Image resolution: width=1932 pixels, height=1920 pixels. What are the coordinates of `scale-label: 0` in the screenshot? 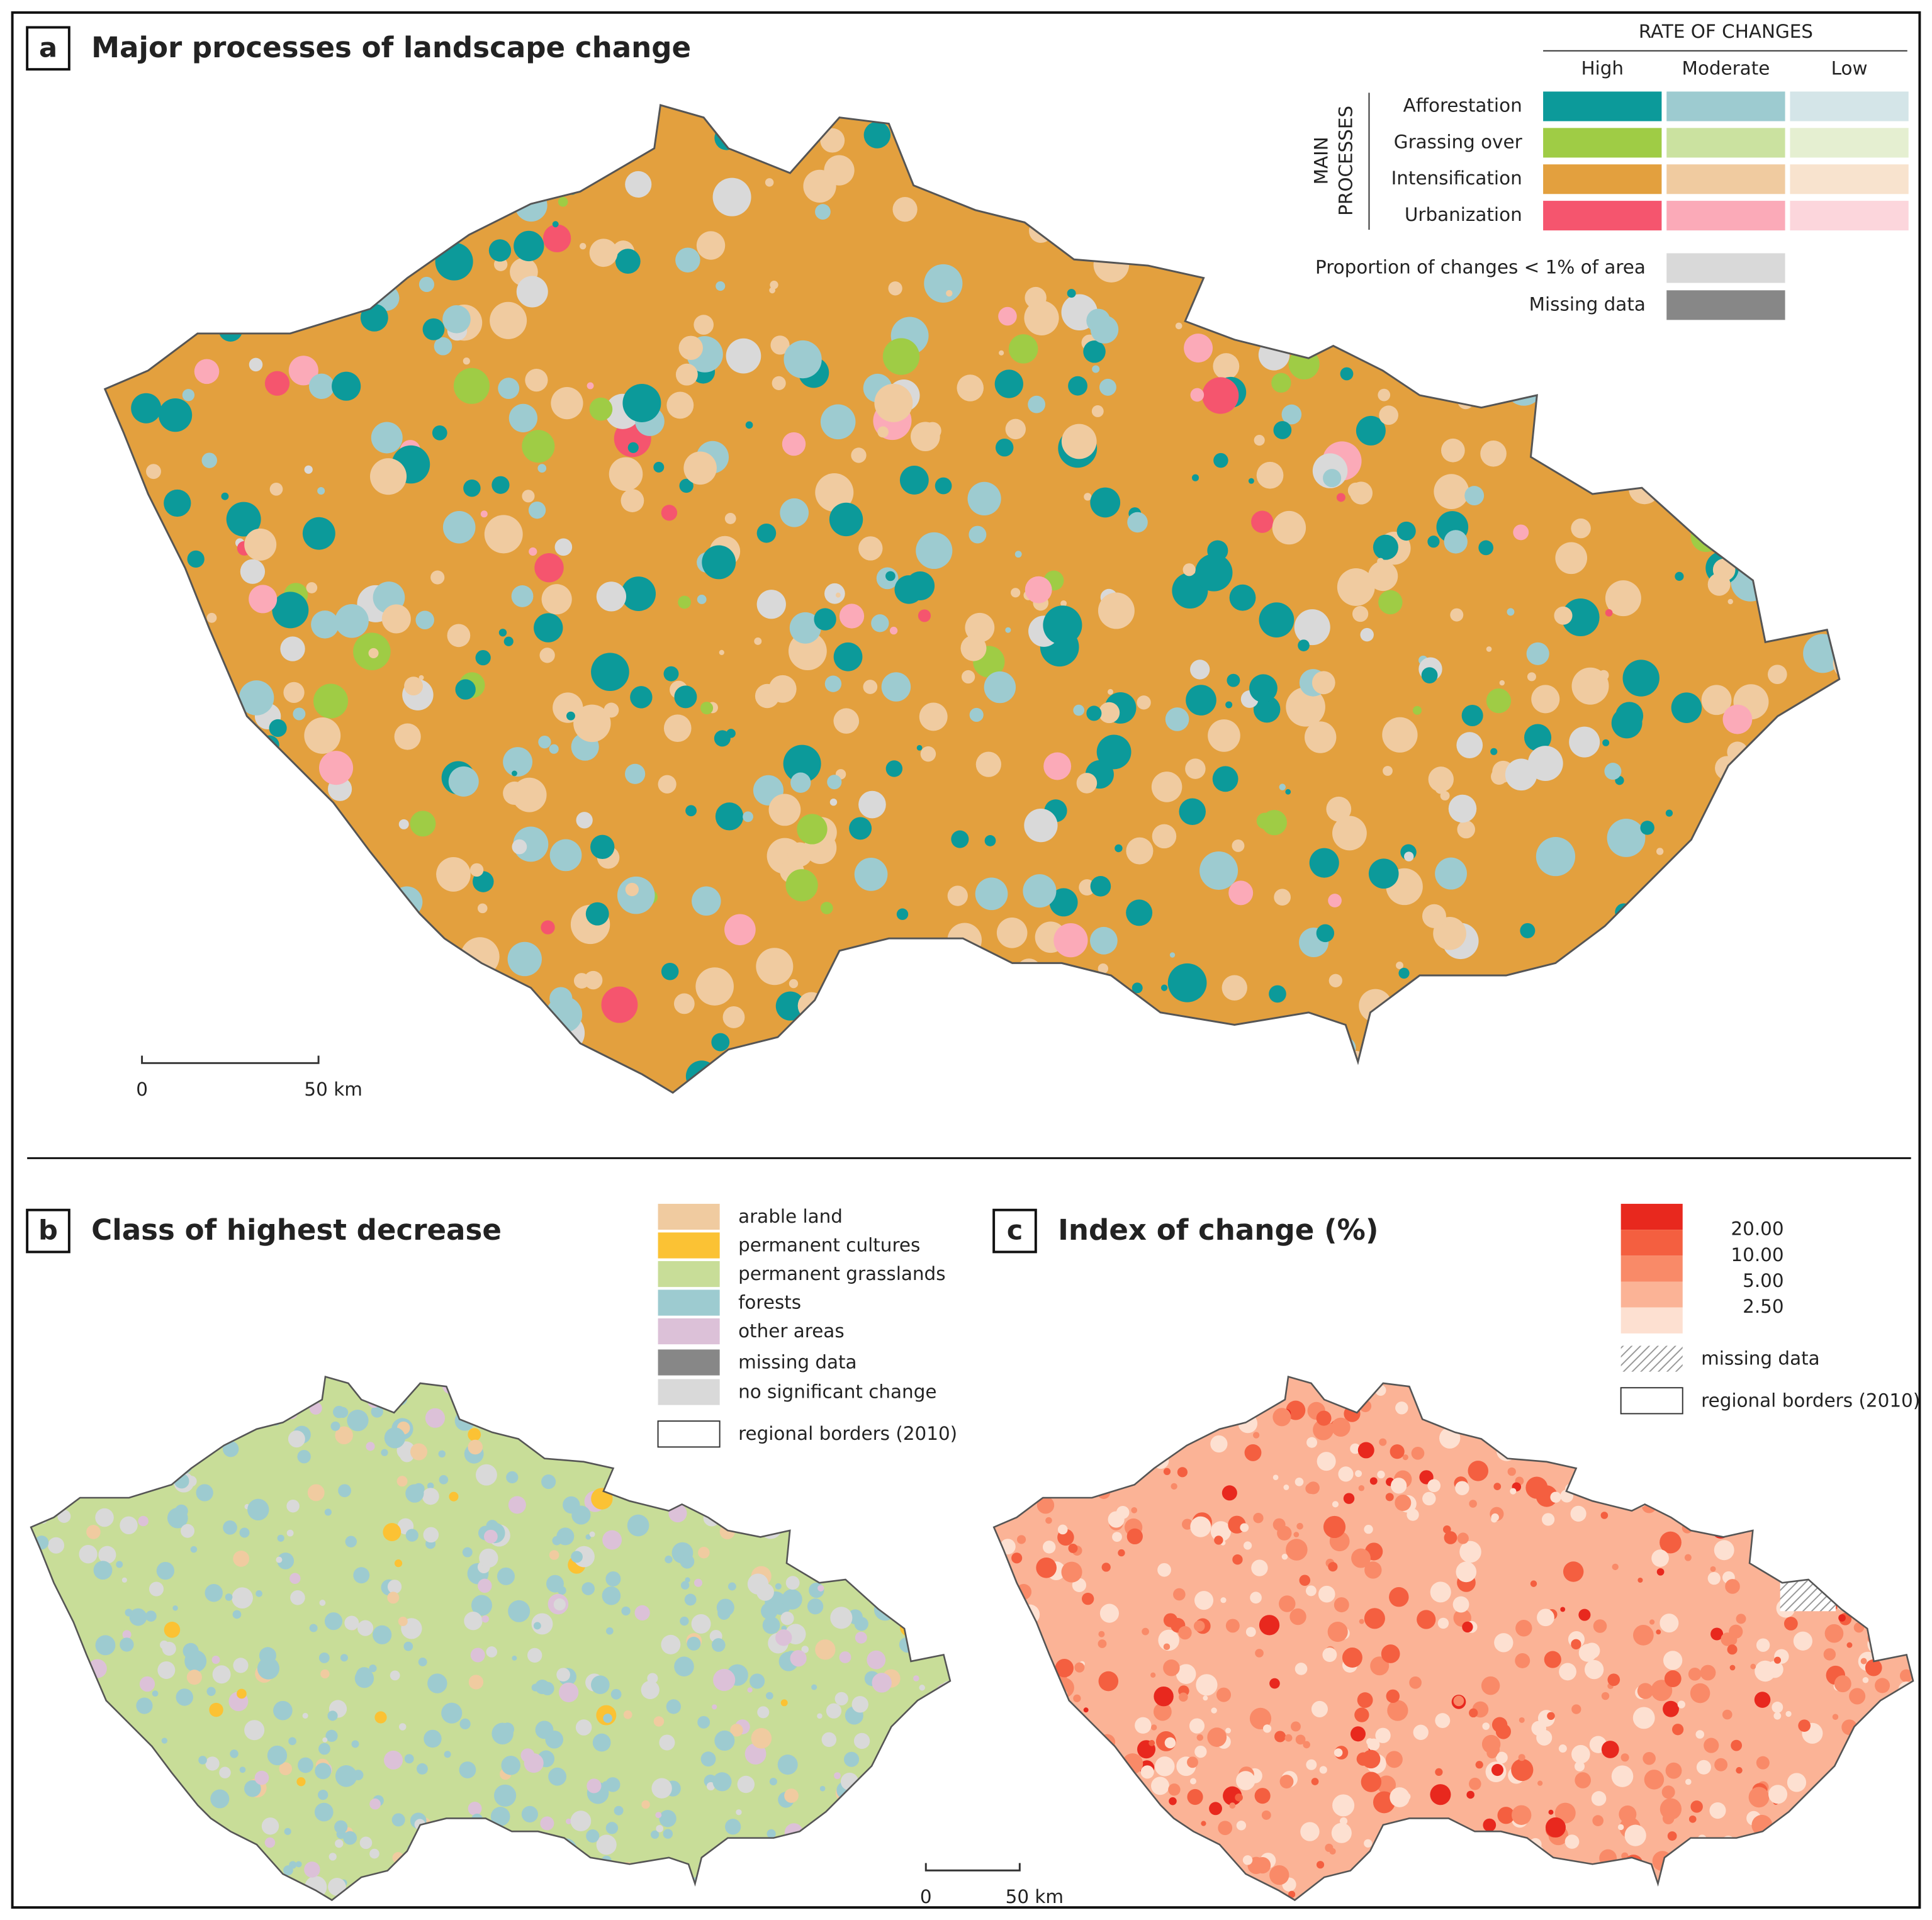 It's located at (142, 1089).